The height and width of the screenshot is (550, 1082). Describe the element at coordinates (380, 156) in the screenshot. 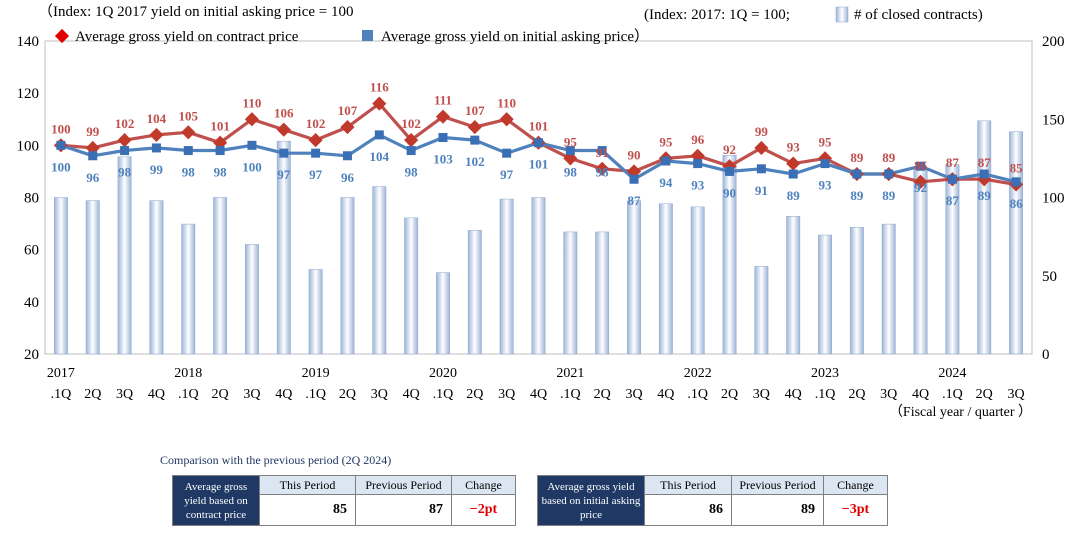

I see `asking-yield-label: 104` at that location.